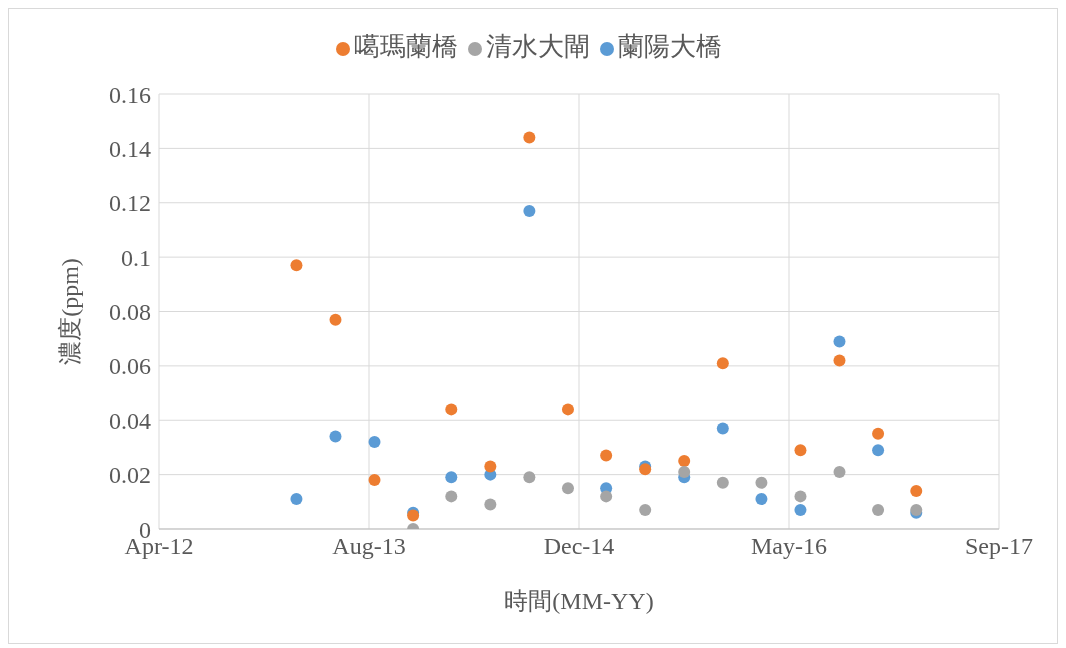  I want to click on y-tick-label: 0.08, so click(130, 312).